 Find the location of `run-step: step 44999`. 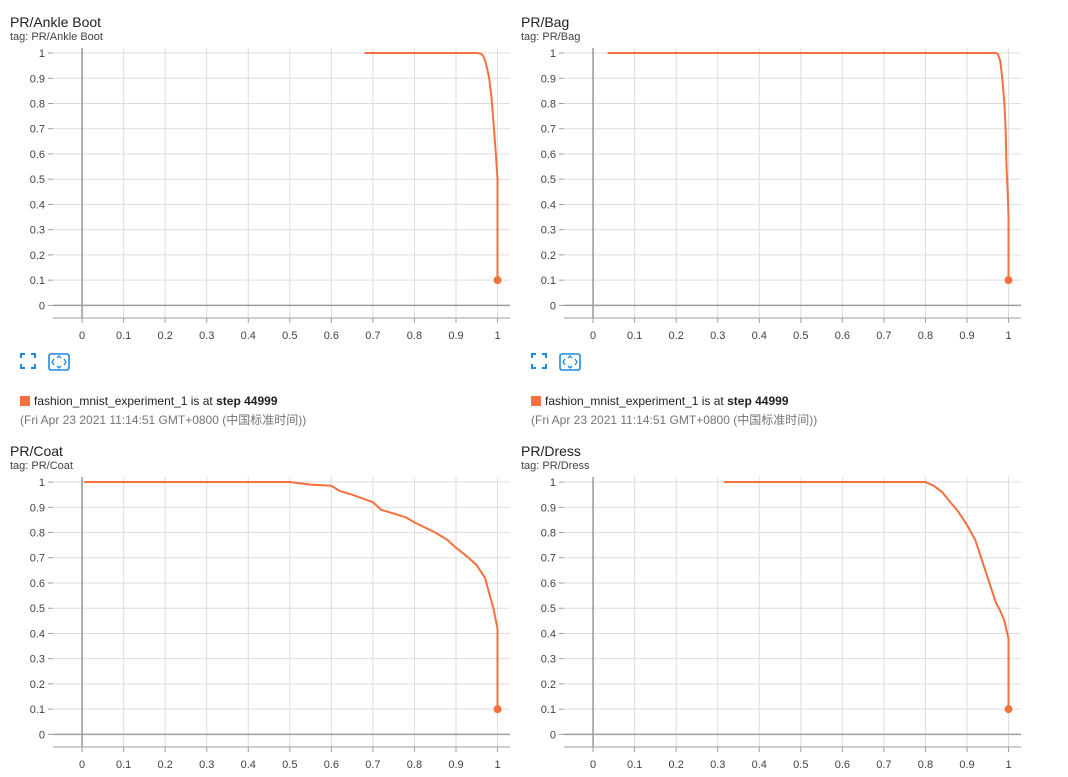

run-step: step 44999 is located at coordinates (247, 401).